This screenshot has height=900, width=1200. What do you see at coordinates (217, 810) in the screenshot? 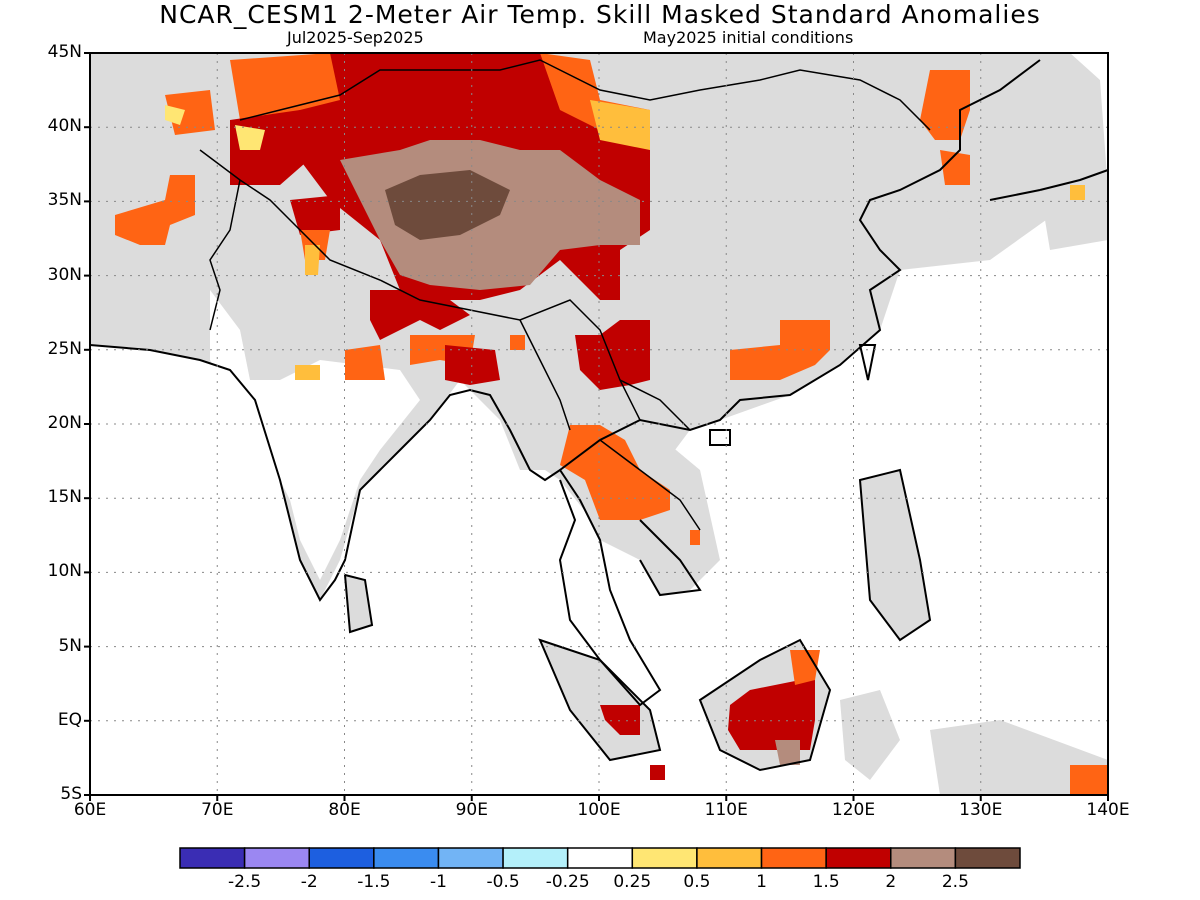
I see `longitude-label: 70E` at bounding box center [217, 810].